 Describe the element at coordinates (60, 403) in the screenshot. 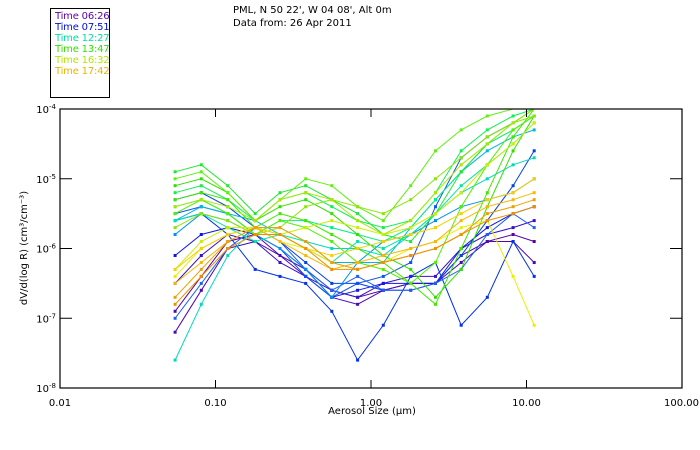

I see `x-tick-label: 0.01` at that location.